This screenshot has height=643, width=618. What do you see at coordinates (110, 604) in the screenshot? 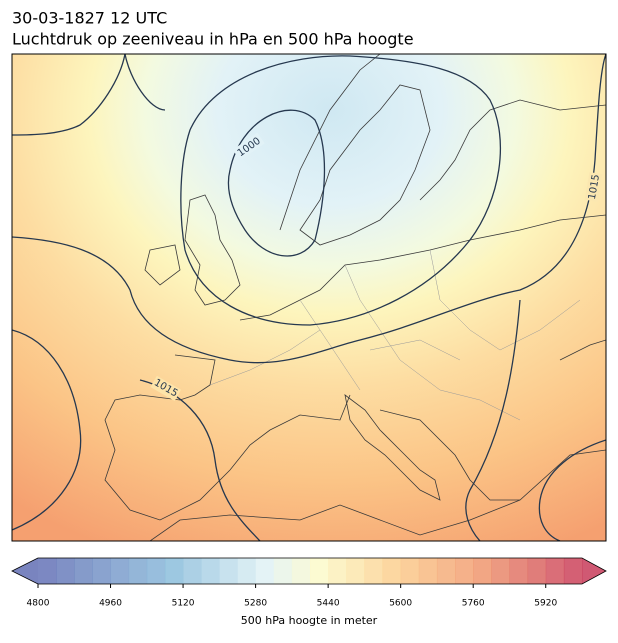
I see `colorbar-tick-label: 4960` at bounding box center [110, 604].